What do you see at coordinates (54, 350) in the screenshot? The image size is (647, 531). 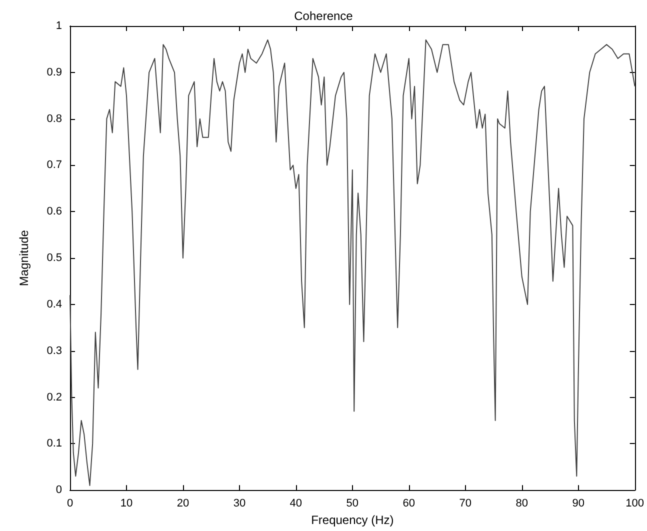 I see `y-tick-label: 0.3` at bounding box center [54, 350].